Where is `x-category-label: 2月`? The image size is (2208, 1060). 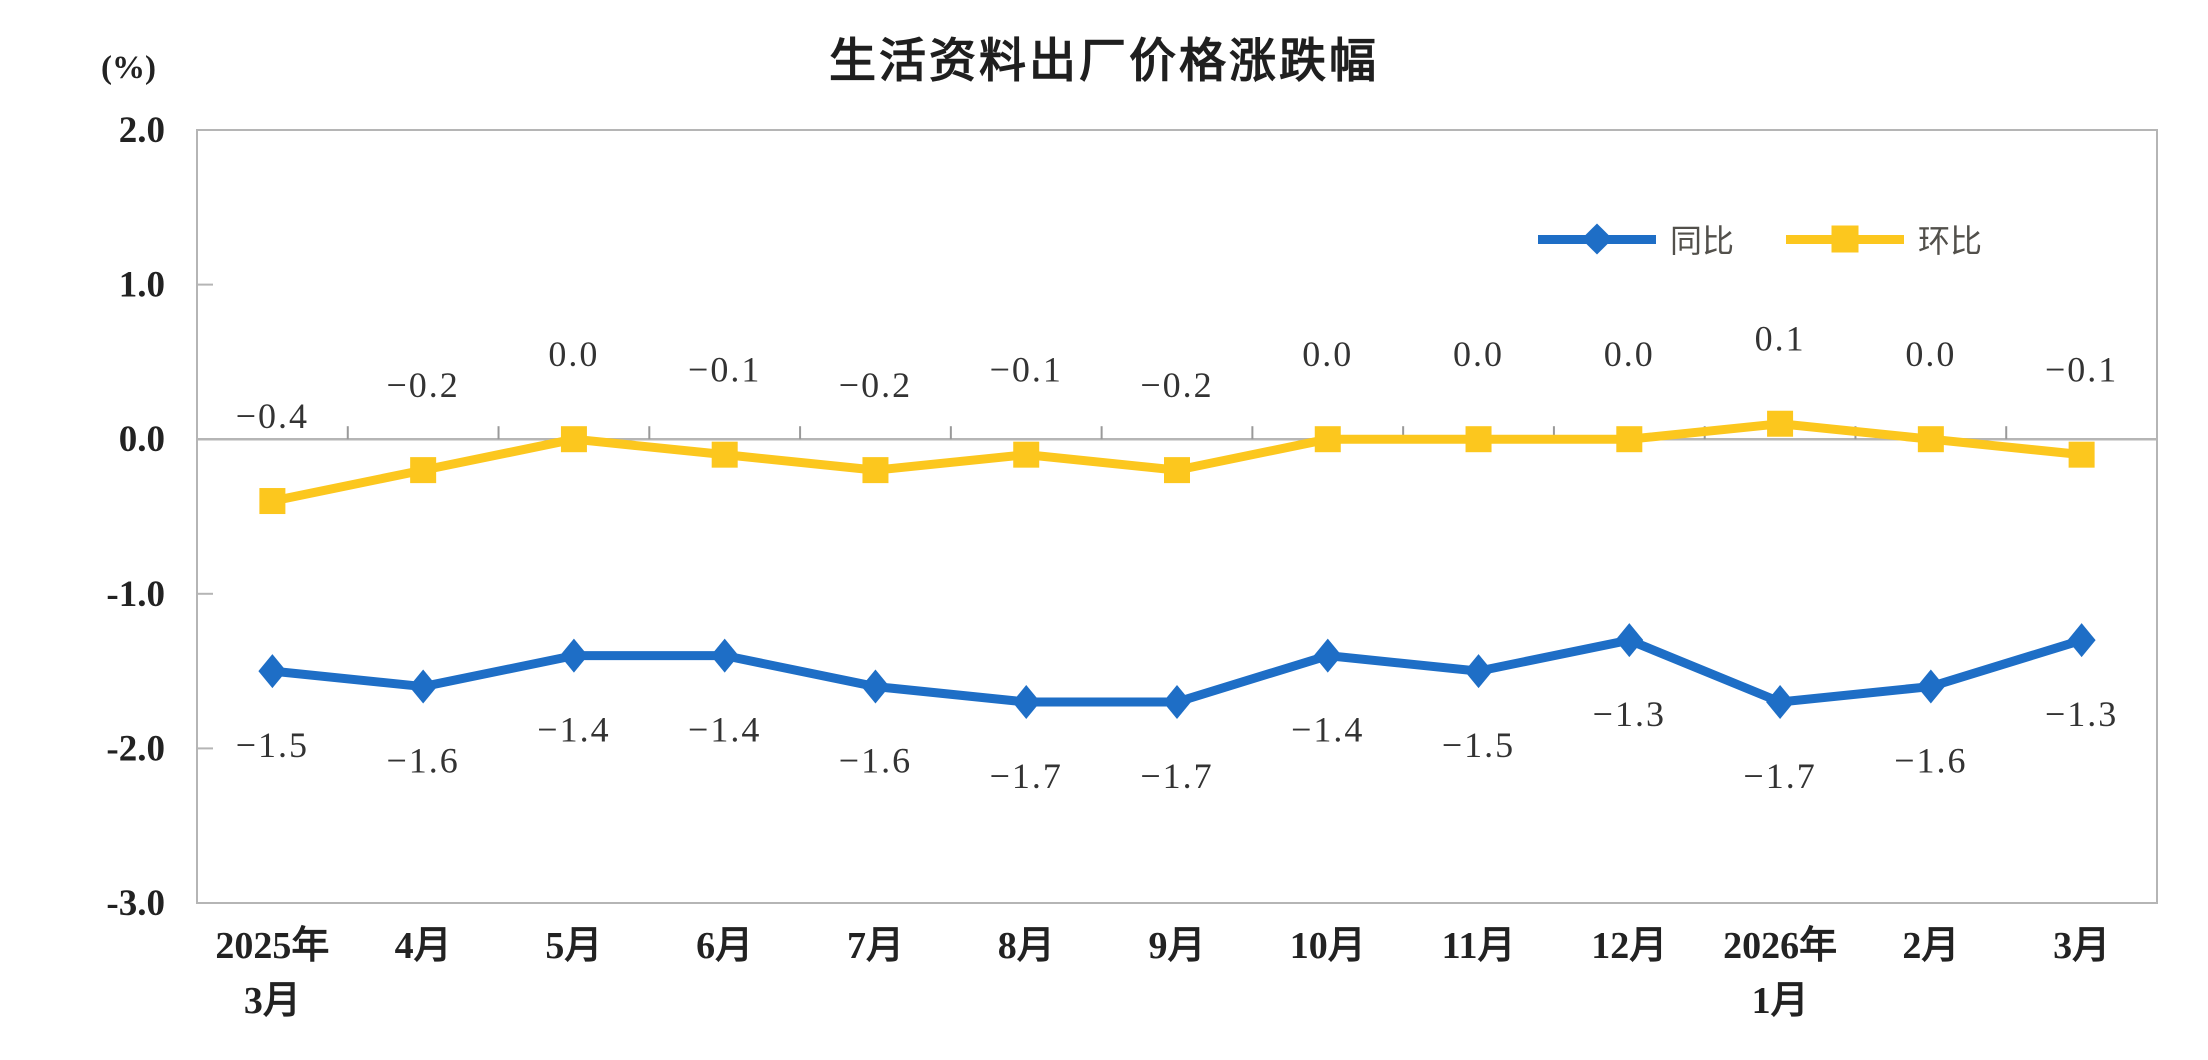
x-category-label: 2月 is located at coordinates (1930, 946).